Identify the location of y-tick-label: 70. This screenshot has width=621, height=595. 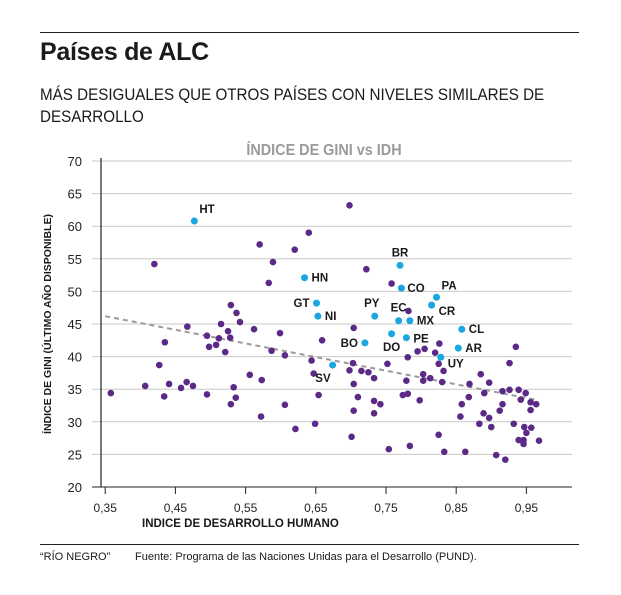
(75, 161).